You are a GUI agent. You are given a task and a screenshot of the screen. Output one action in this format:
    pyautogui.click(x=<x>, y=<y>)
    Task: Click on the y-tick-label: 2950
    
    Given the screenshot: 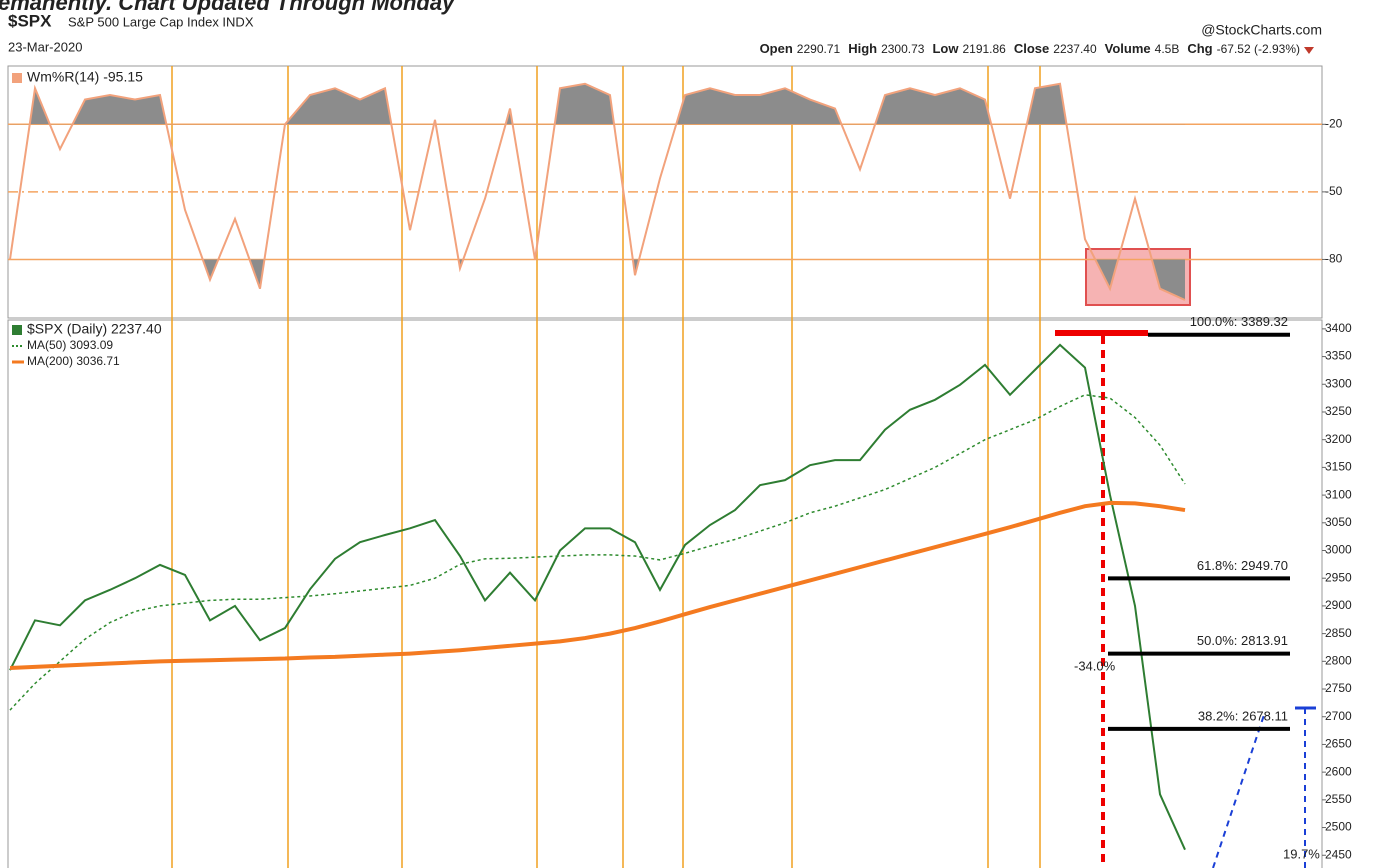 What is the action you would take?
    pyautogui.click(x=1338, y=577)
    